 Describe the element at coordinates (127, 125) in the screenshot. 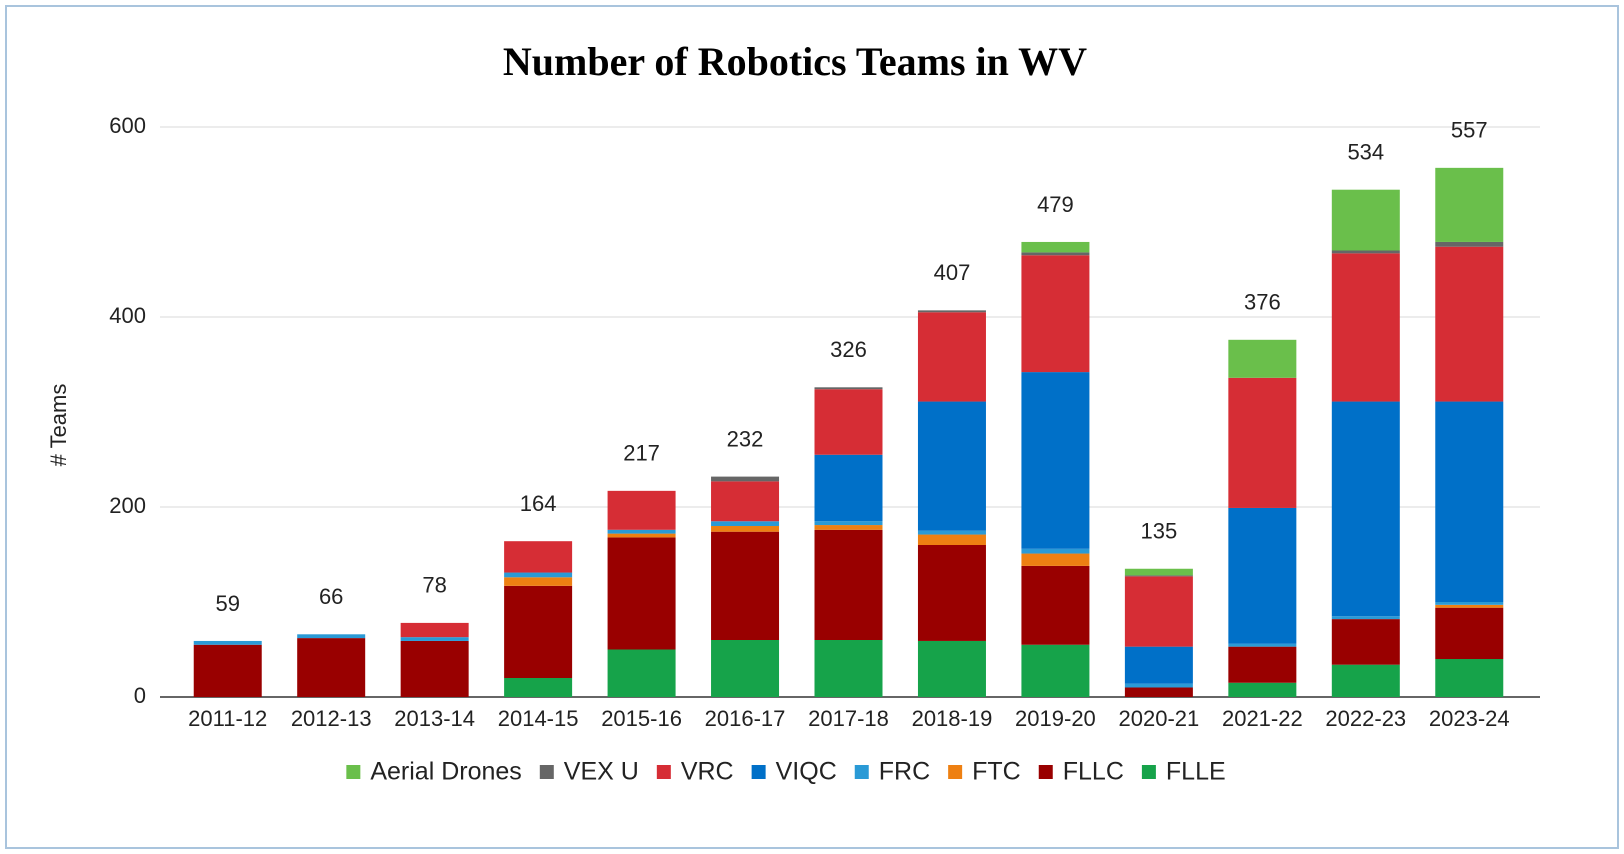

I see `y-tick-label: 600` at that location.